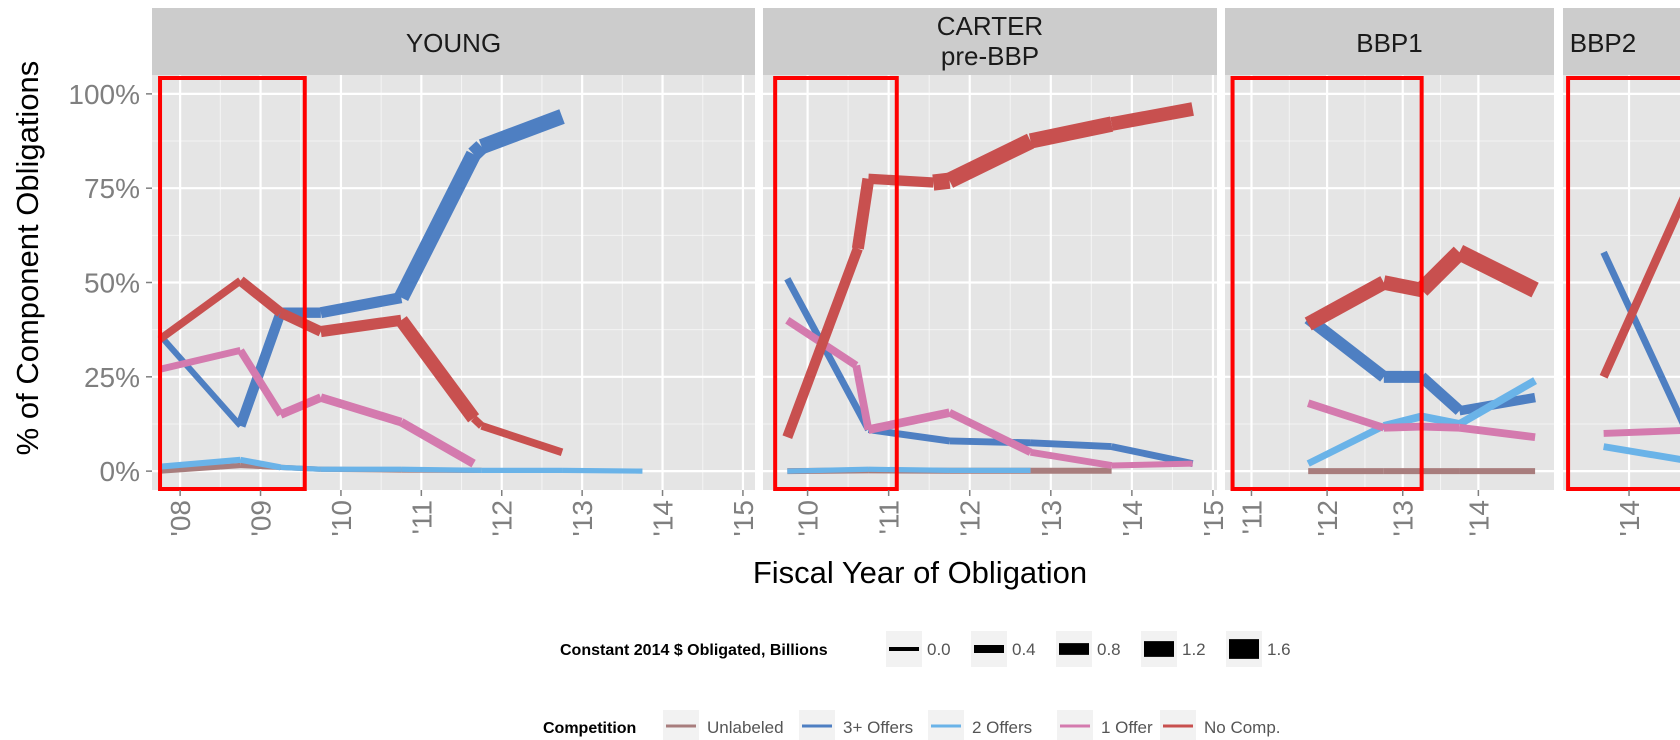  What do you see at coordinates (261, 518) in the screenshot?
I see `x-tick-label: '09` at bounding box center [261, 518].